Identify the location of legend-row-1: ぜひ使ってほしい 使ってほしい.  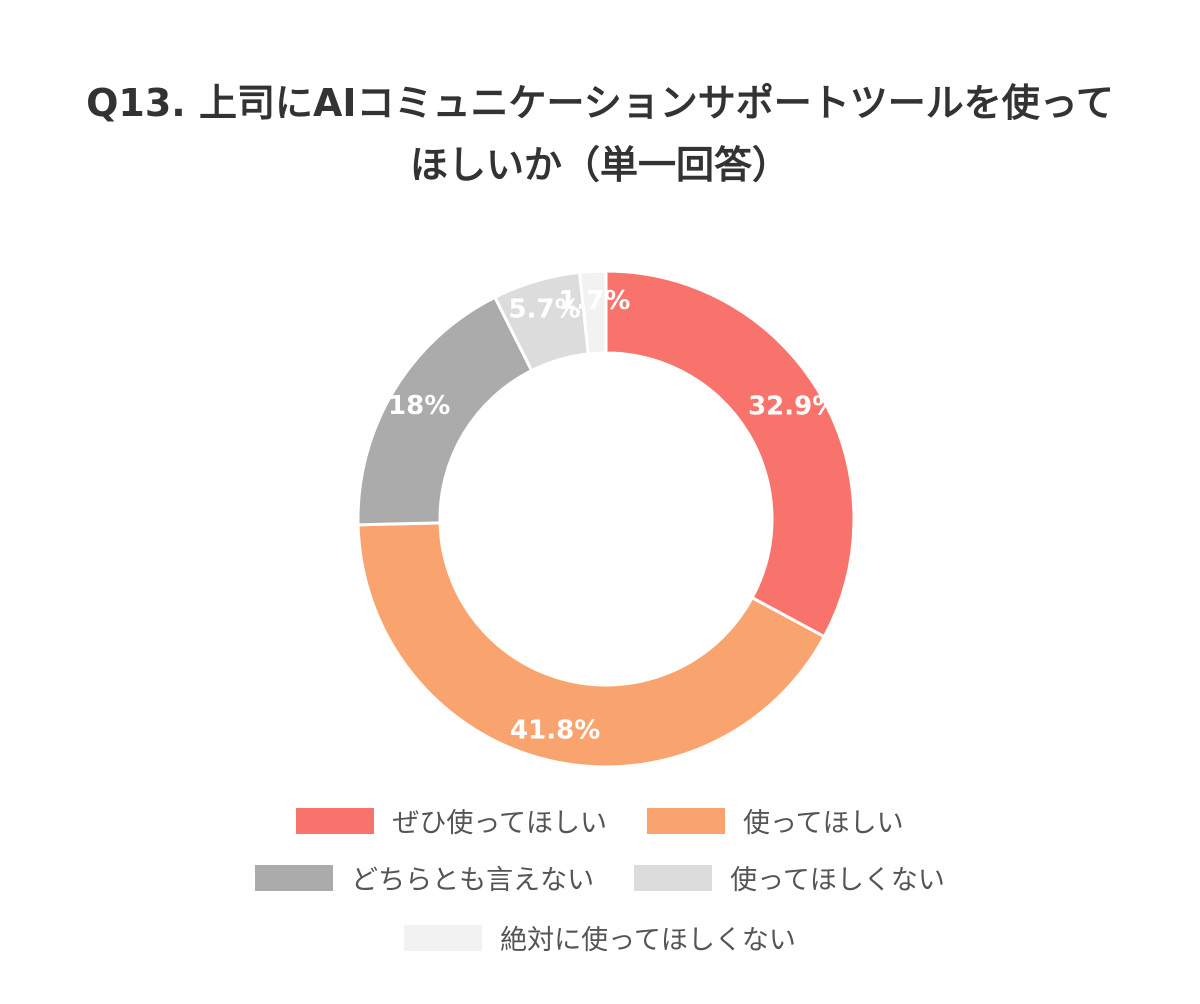
(600, 820).